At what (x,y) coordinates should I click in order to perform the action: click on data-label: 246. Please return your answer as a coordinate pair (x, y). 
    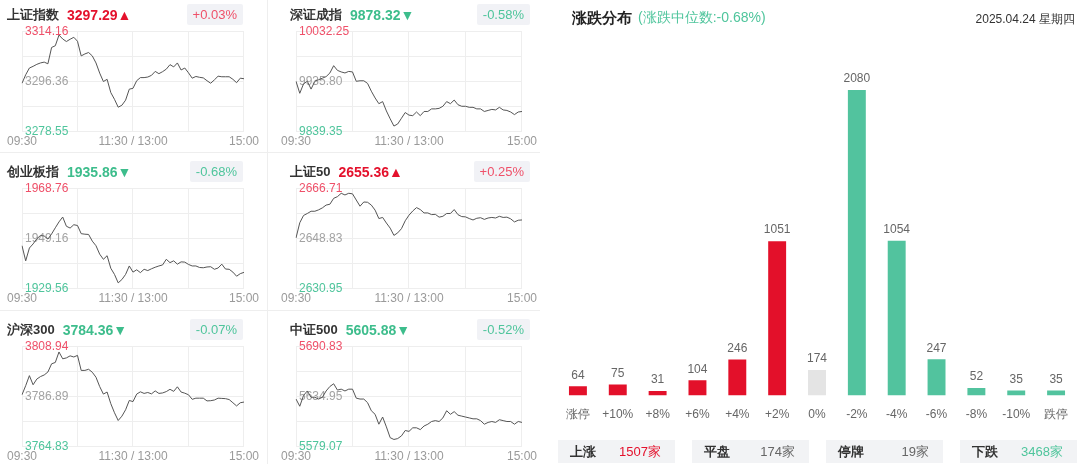
    Looking at the image, I should click on (737, 347).